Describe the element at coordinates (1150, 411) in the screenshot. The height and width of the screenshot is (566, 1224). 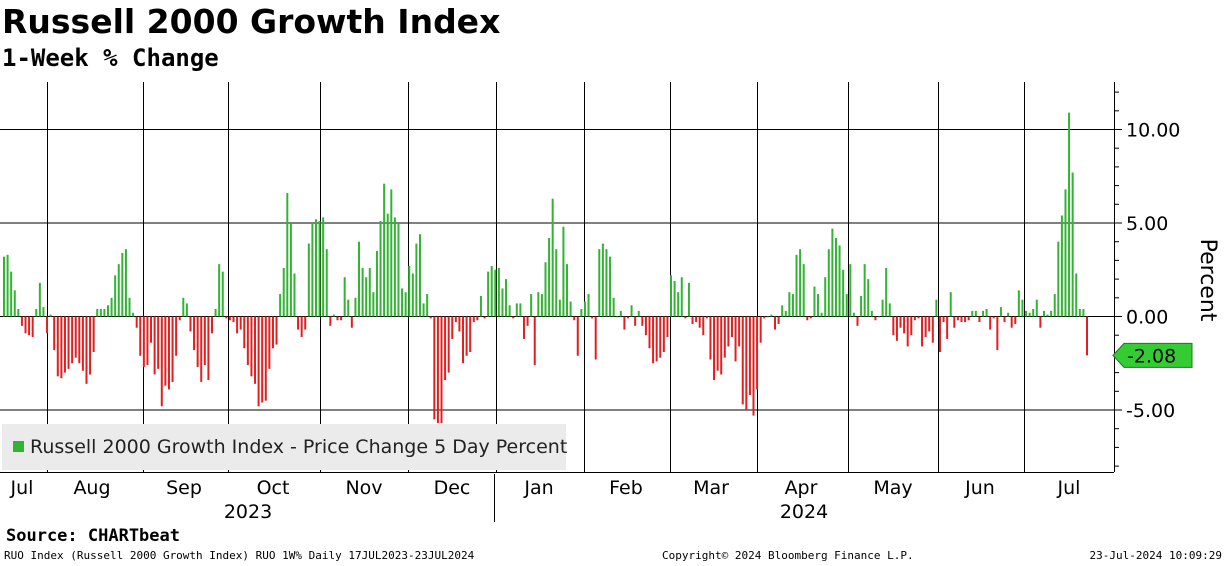
I see `y-tick-label: -5.00` at that location.